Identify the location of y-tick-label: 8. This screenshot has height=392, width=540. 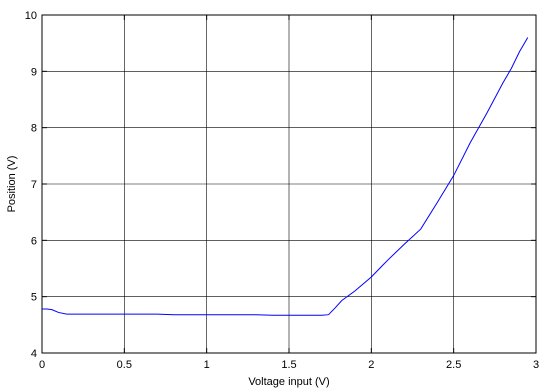
(34, 129).